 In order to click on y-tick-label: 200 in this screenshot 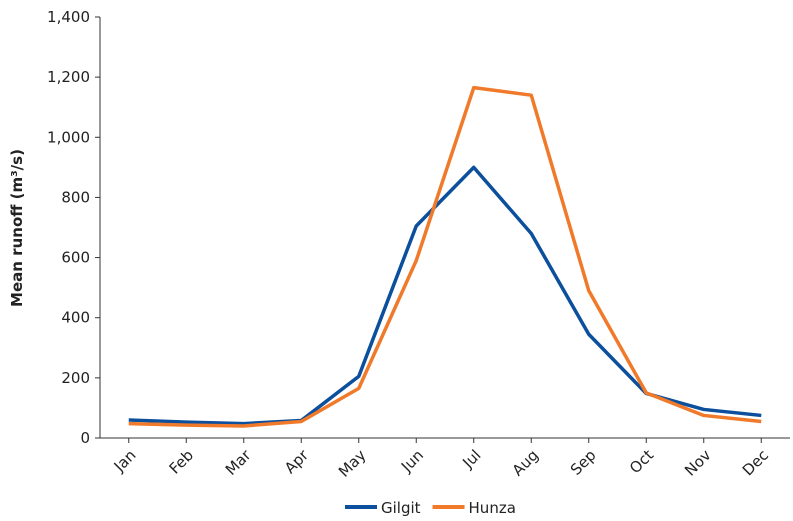, I will do `click(75, 378)`.